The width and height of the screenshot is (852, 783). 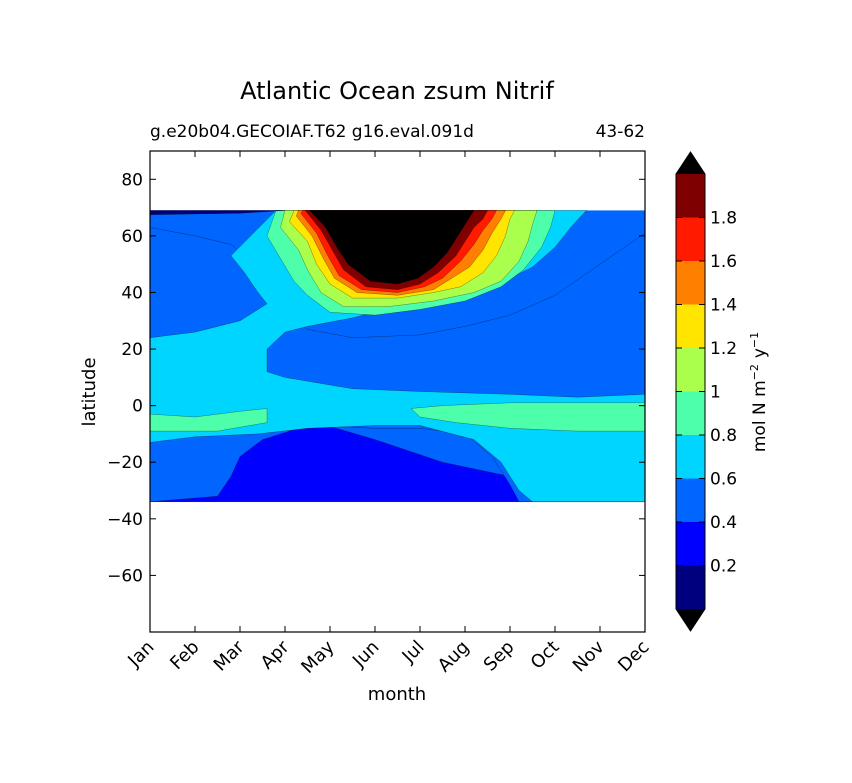 What do you see at coordinates (132, 293) in the screenshot?
I see `y-tick-label: 40` at bounding box center [132, 293].